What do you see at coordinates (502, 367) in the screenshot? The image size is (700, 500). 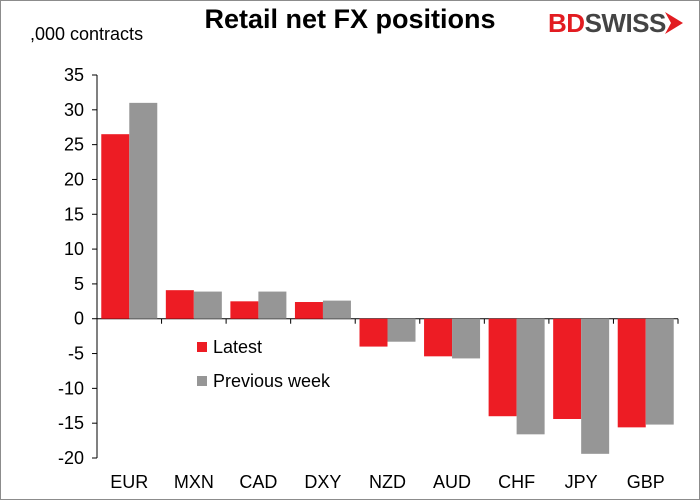 I see `bar-latest-chf` at bounding box center [502, 367].